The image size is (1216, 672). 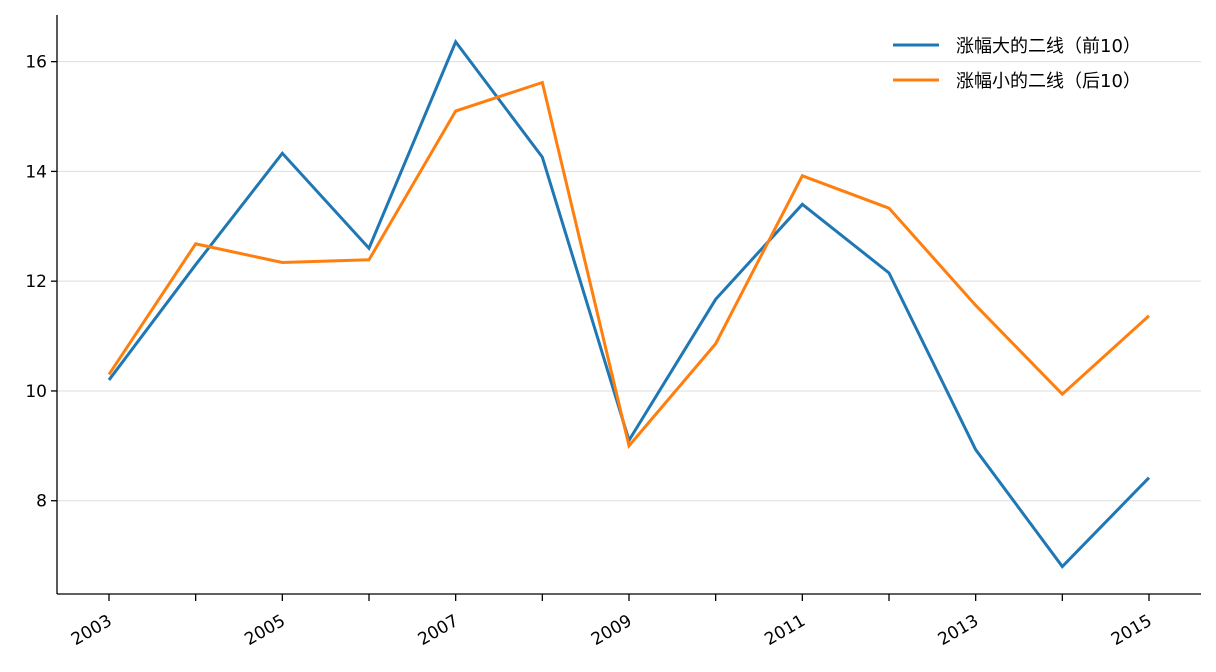 What do you see at coordinates (438, 630) in the screenshot?
I see `x-tick-label: 2007` at bounding box center [438, 630].